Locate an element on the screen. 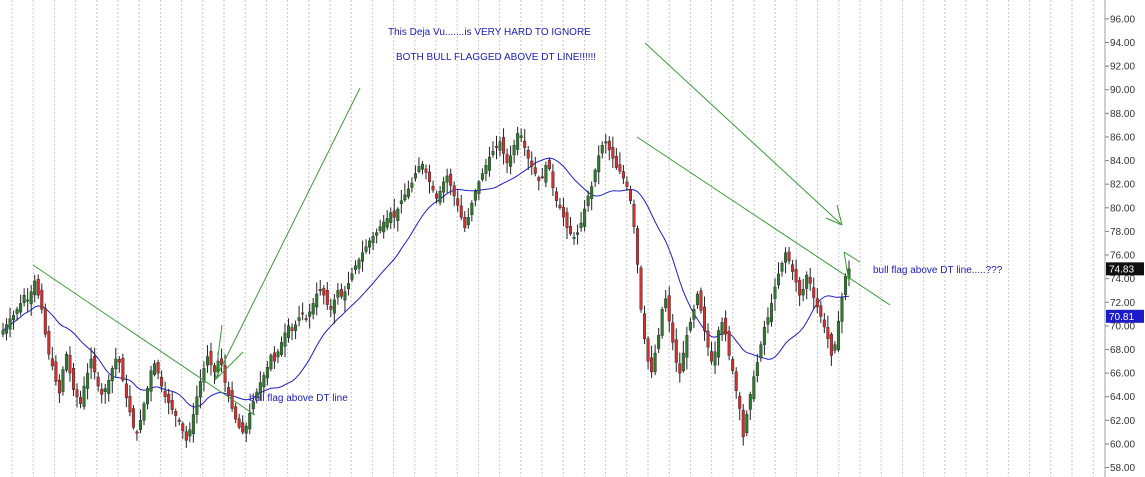  tick-label: 96.00 is located at coordinates (1122, 19).